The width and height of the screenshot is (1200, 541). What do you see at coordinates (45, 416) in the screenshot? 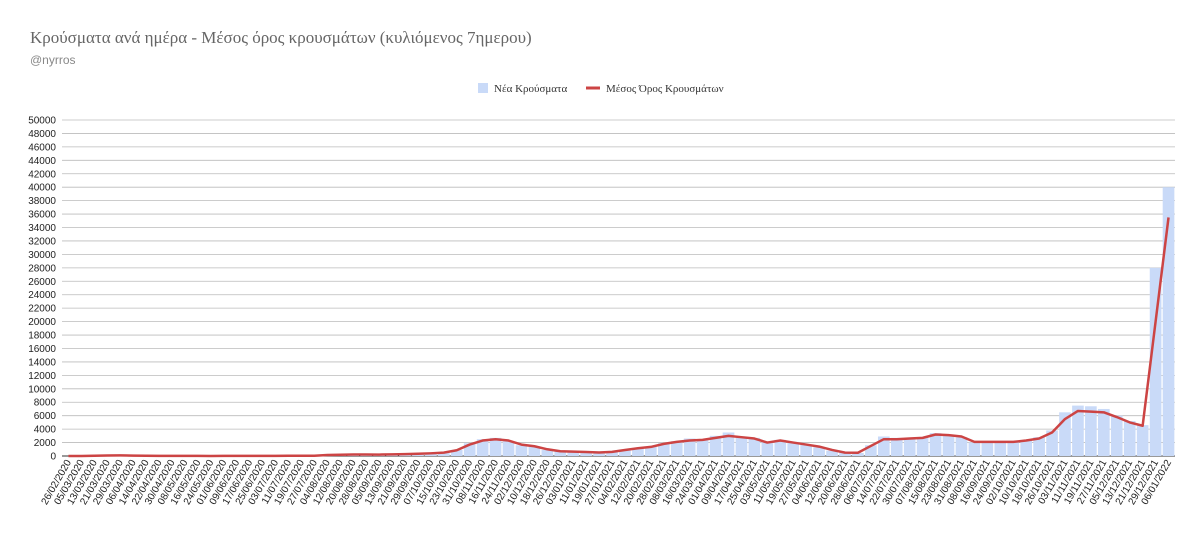
I see `y-tick-label: 6000` at bounding box center [45, 416].